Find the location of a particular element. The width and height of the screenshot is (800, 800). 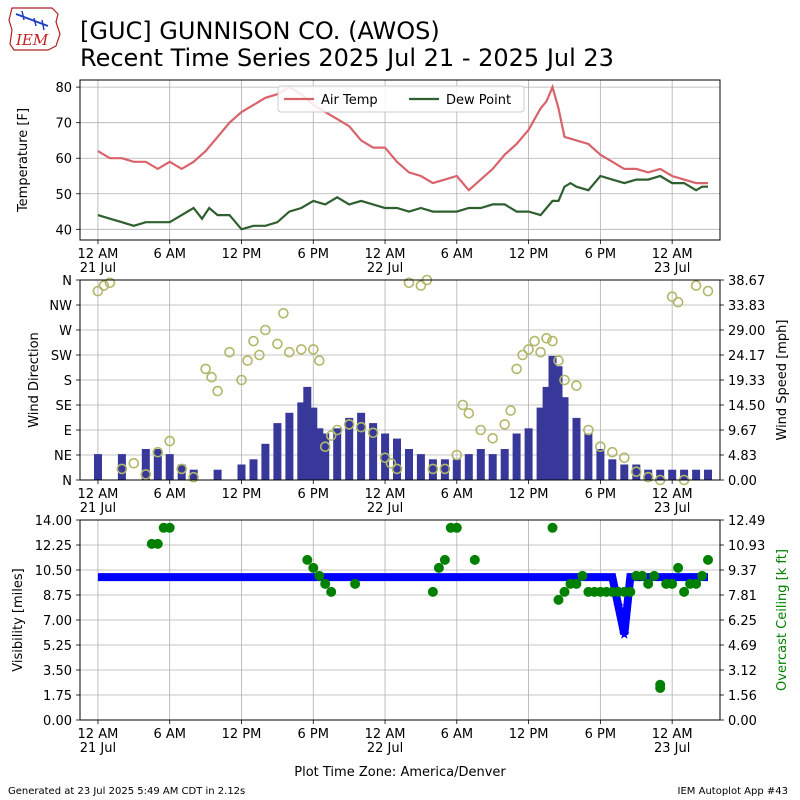

y2-tick-label-wind-speed-1: 4.83 is located at coordinates (742, 456).